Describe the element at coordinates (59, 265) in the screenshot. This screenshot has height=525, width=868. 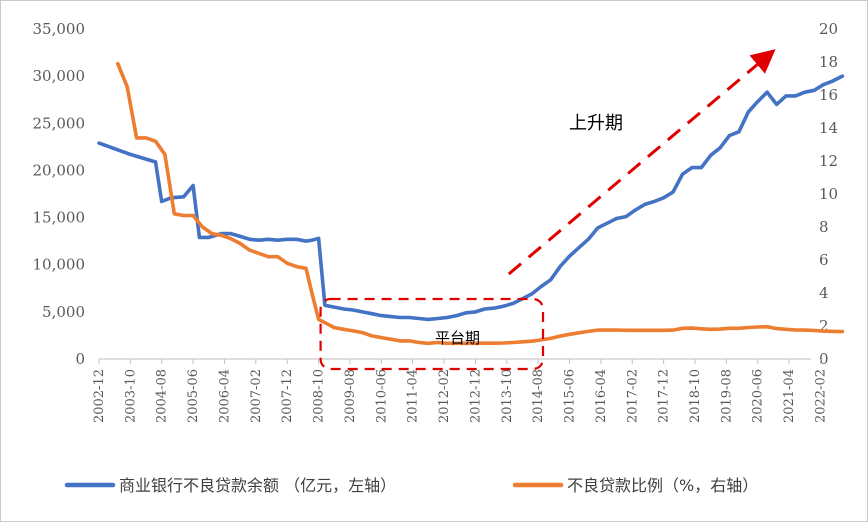
I see `y-left-tick-label: 10,000` at that location.